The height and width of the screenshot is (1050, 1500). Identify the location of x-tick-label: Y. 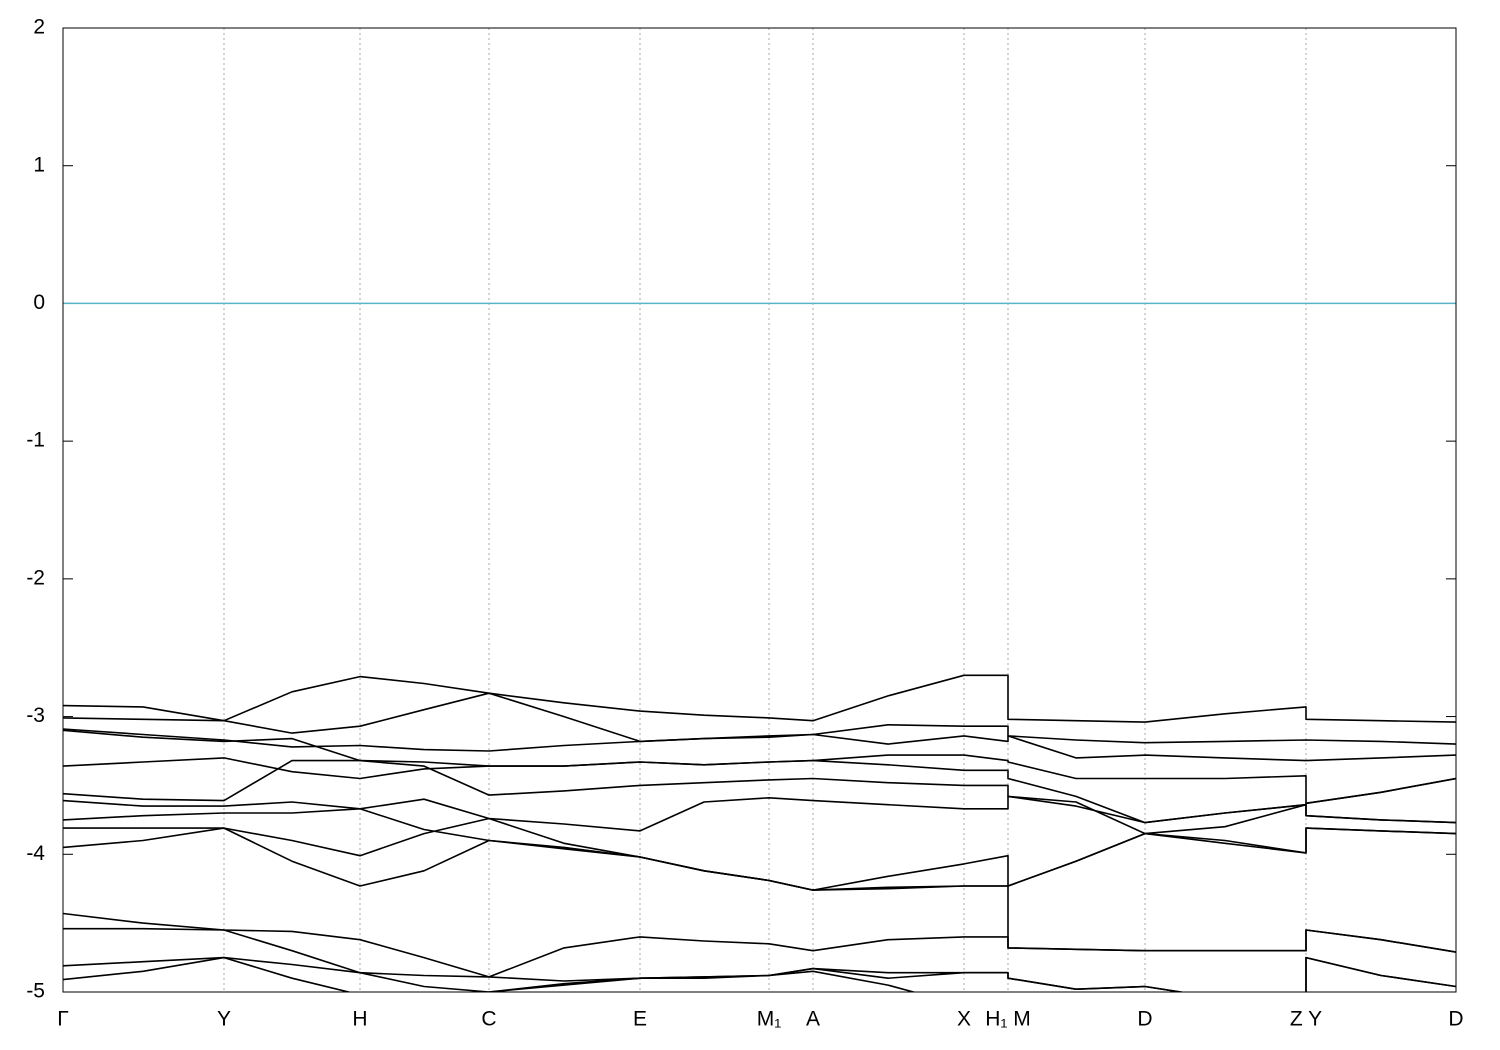
(224, 1019).